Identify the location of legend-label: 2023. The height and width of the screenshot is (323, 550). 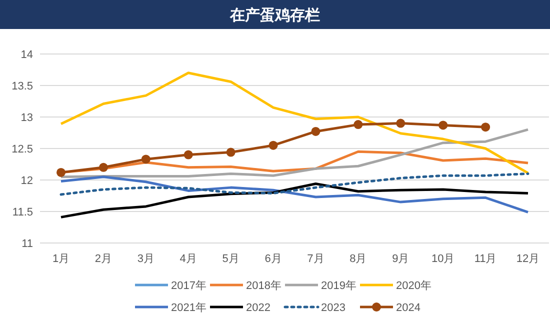
(333, 308).